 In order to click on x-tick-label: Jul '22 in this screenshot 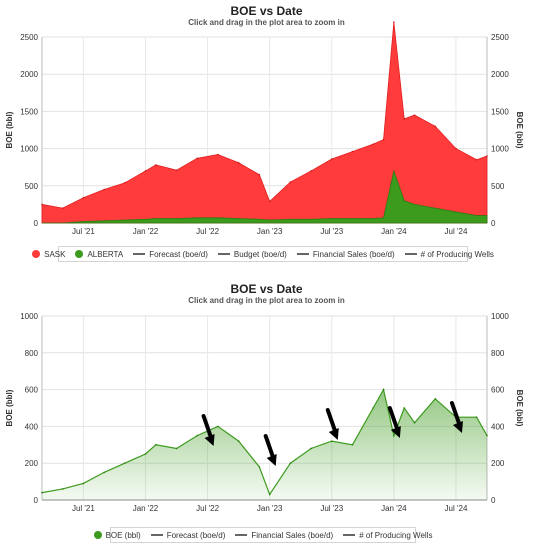, I will do `click(207, 231)`.